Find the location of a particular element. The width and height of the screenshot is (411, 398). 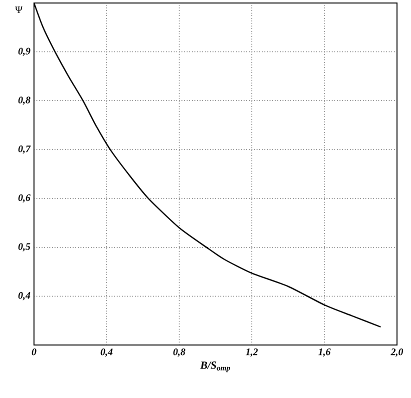

y-tick-label: 0,7 is located at coordinates (24, 149).